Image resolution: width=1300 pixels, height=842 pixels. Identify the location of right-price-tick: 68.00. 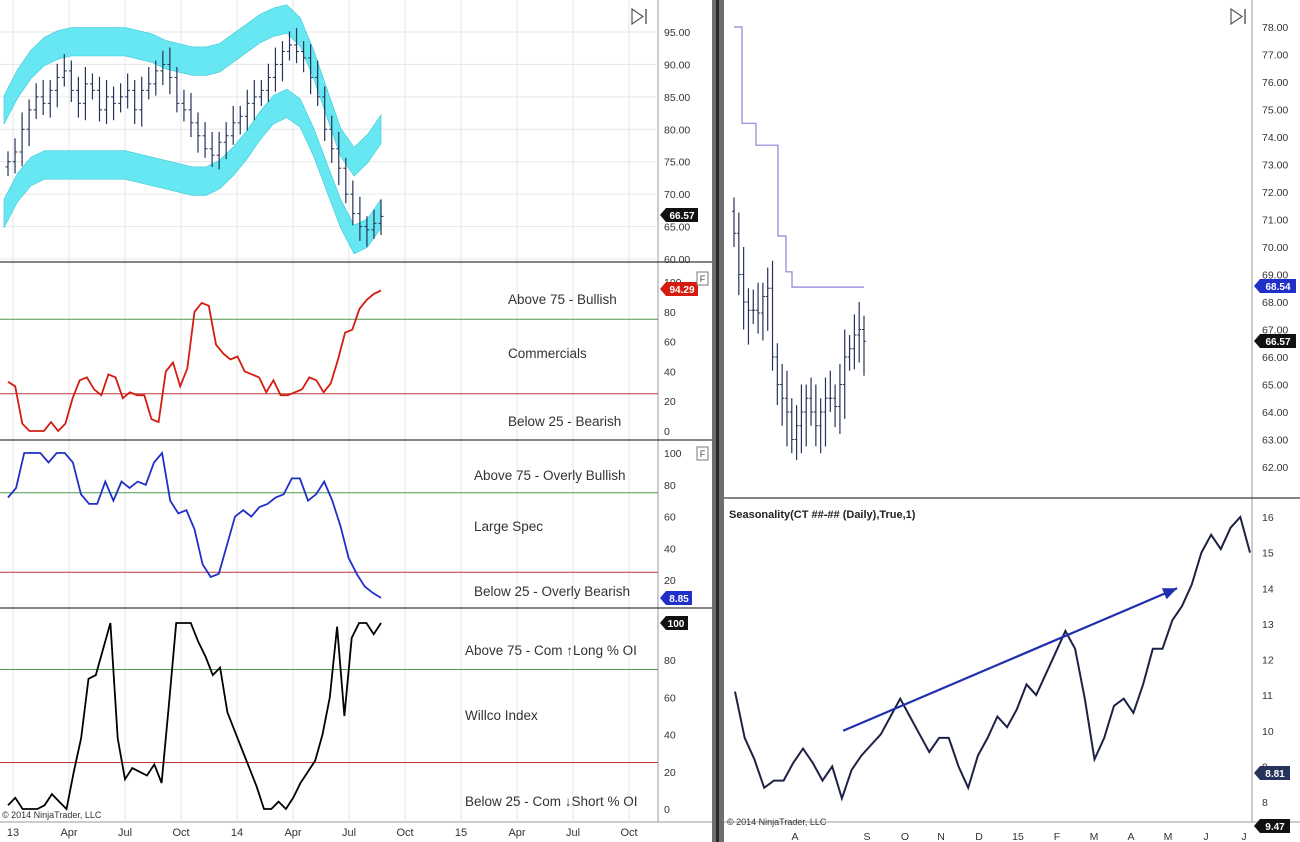
(1275, 303).